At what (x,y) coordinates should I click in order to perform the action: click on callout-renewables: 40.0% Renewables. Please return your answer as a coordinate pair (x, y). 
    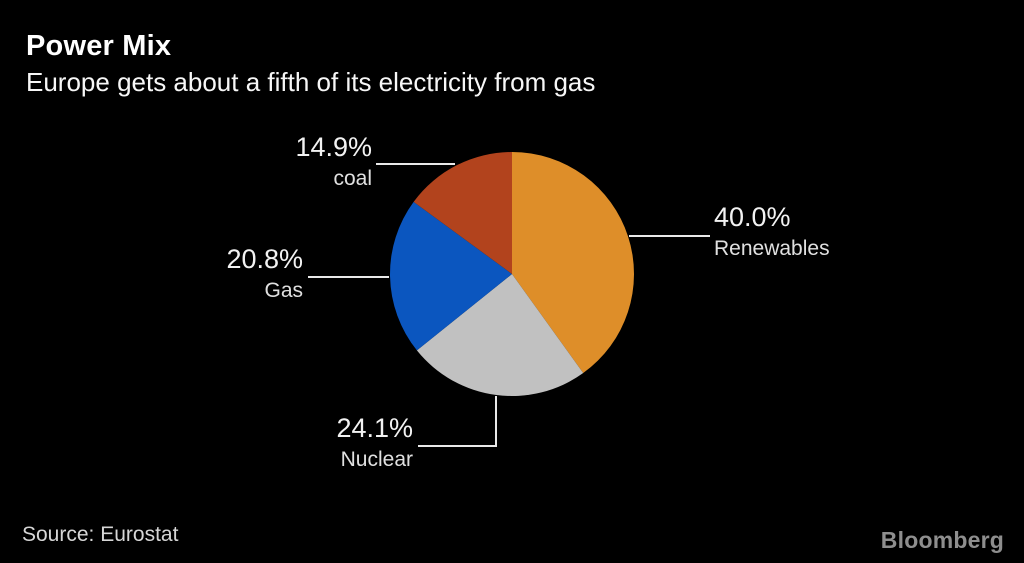
    Looking at the image, I should click on (772, 232).